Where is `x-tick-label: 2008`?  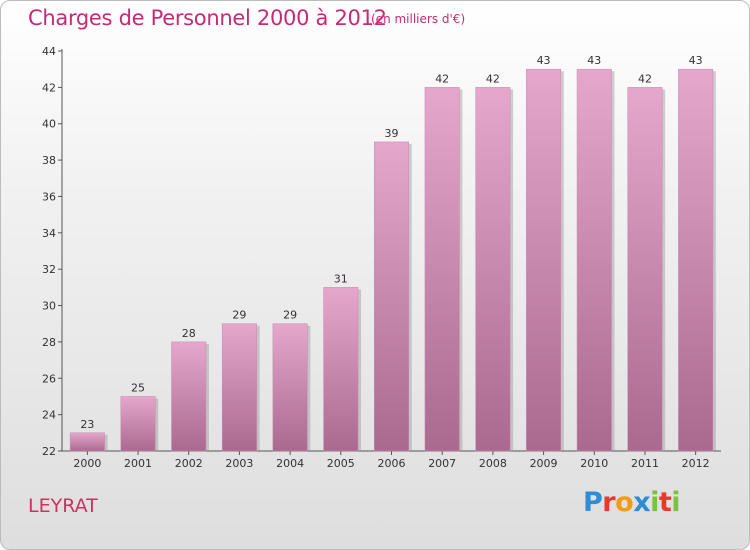 x-tick-label: 2008 is located at coordinates (493, 463).